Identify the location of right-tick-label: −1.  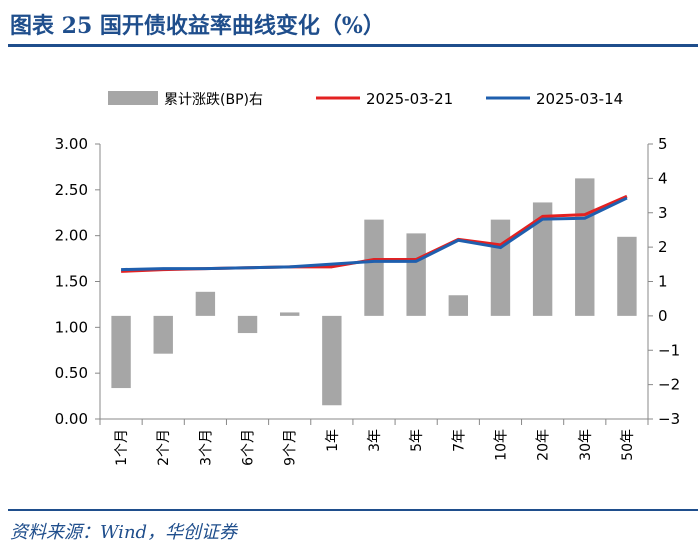
(669, 350).